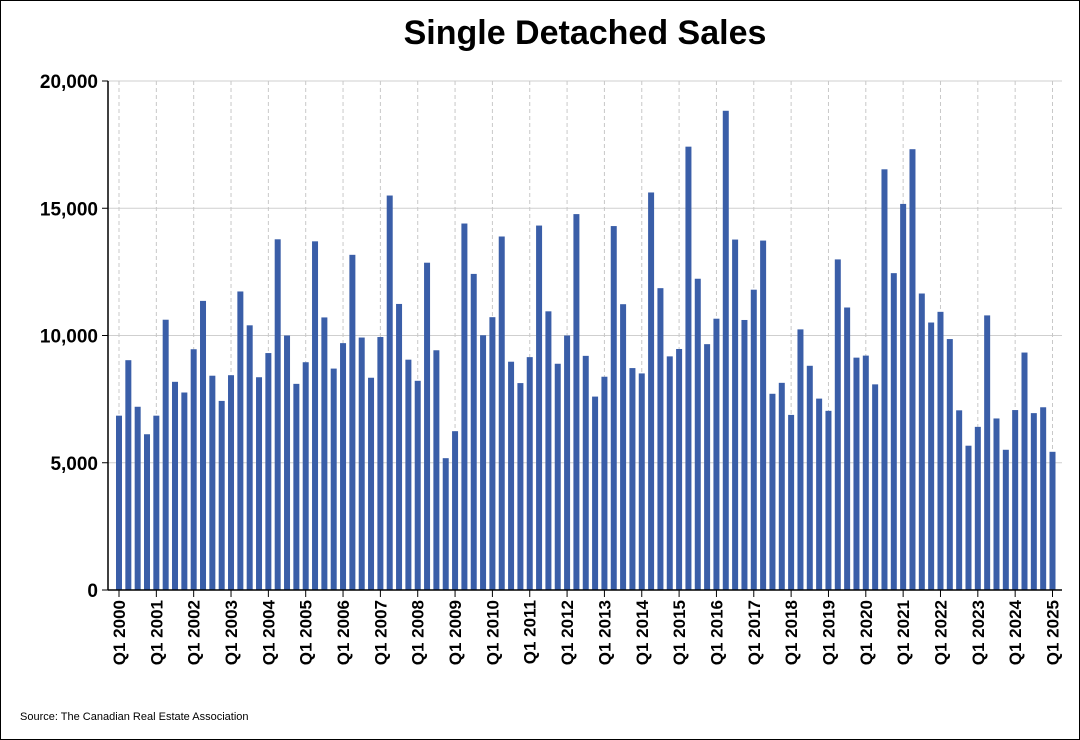 The height and width of the screenshot is (740, 1080). I want to click on x-tick-label: Q1 2010, so click(492, 632).